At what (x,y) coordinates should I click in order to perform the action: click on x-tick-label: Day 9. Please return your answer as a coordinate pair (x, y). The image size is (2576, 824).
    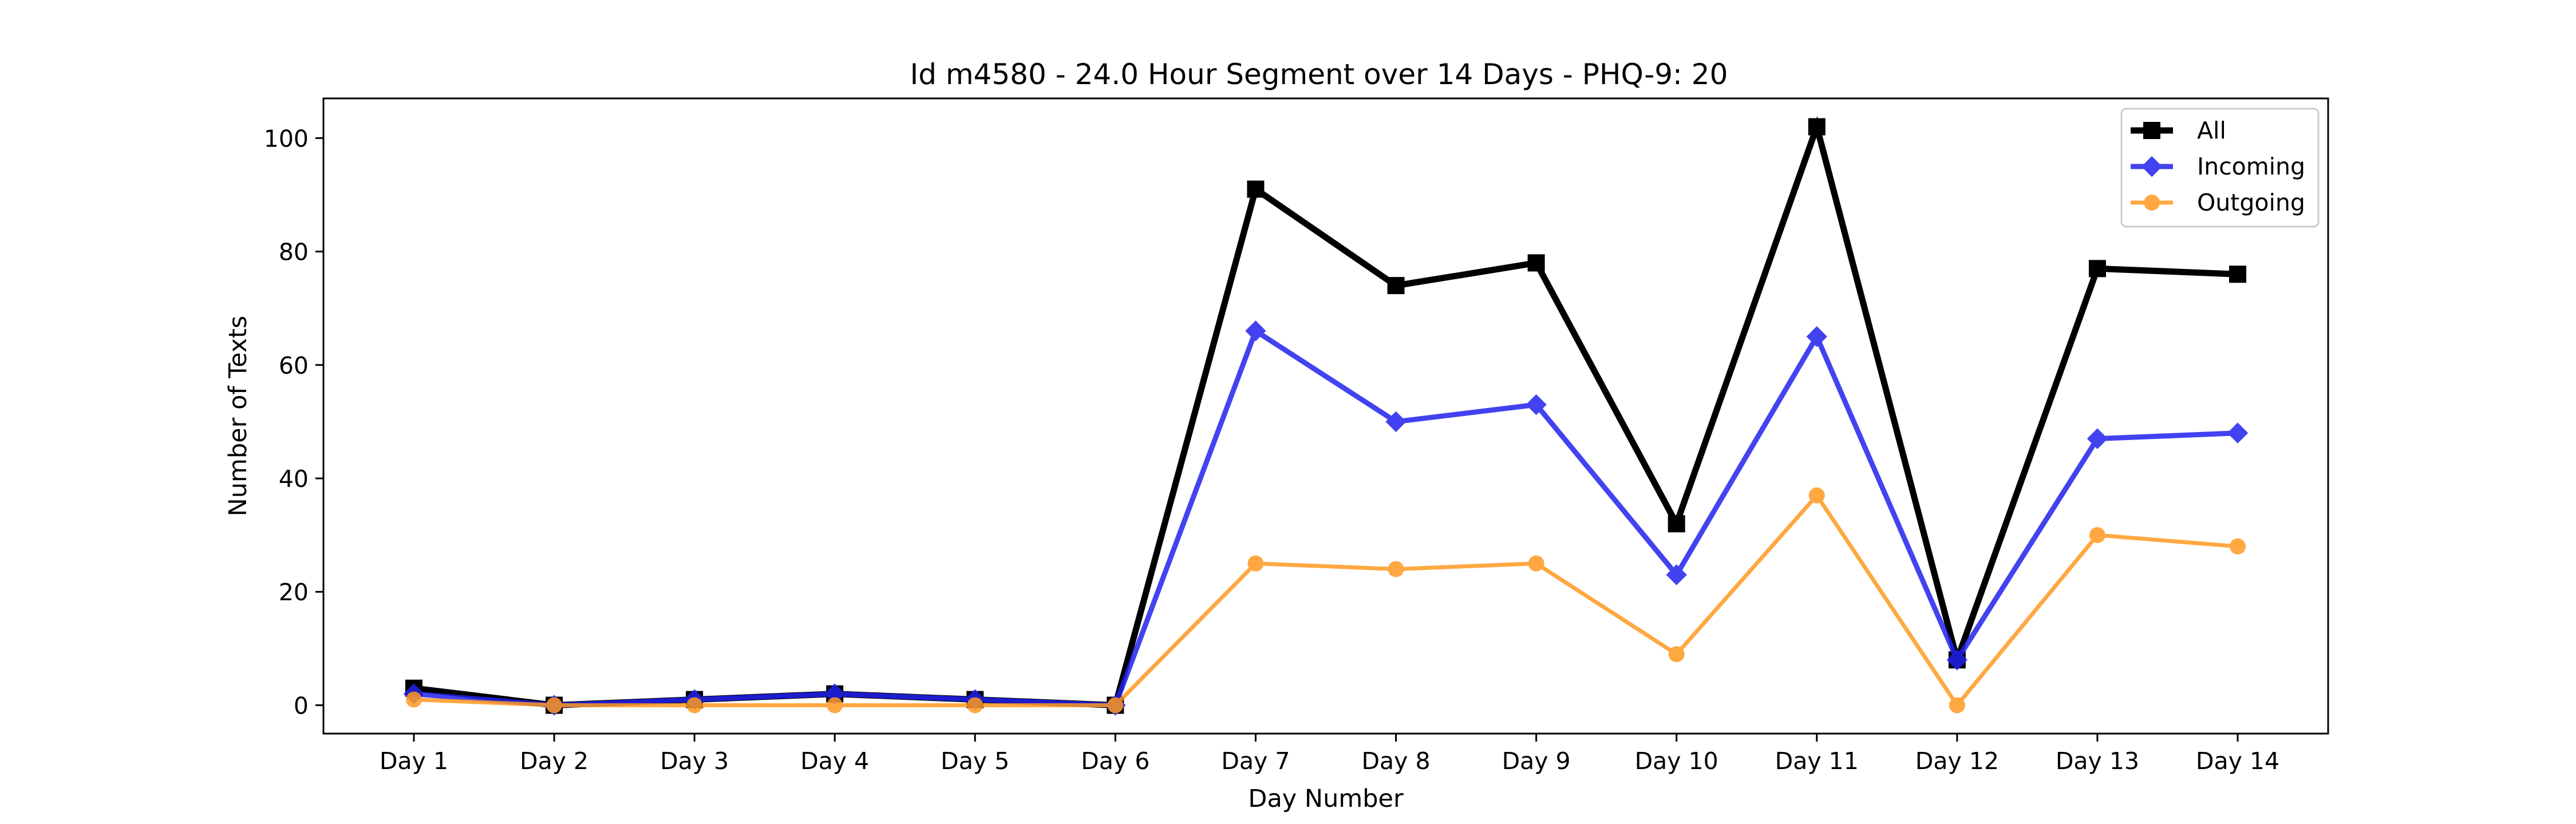
    Looking at the image, I should click on (1536, 761).